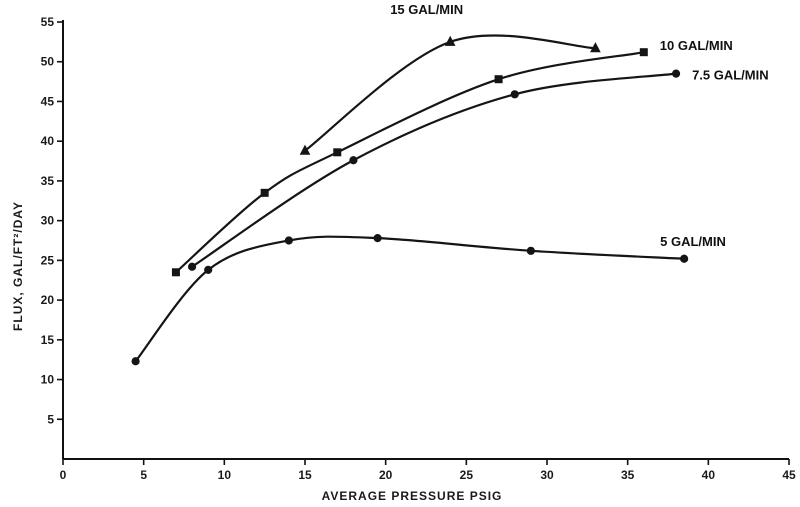 The height and width of the screenshot is (507, 800). What do you see at coordinates (18, 266) in the screenshot?
I see `y-axis-title: FLUX, GAL/FT²/DAY` at bounding box center [18, 266].